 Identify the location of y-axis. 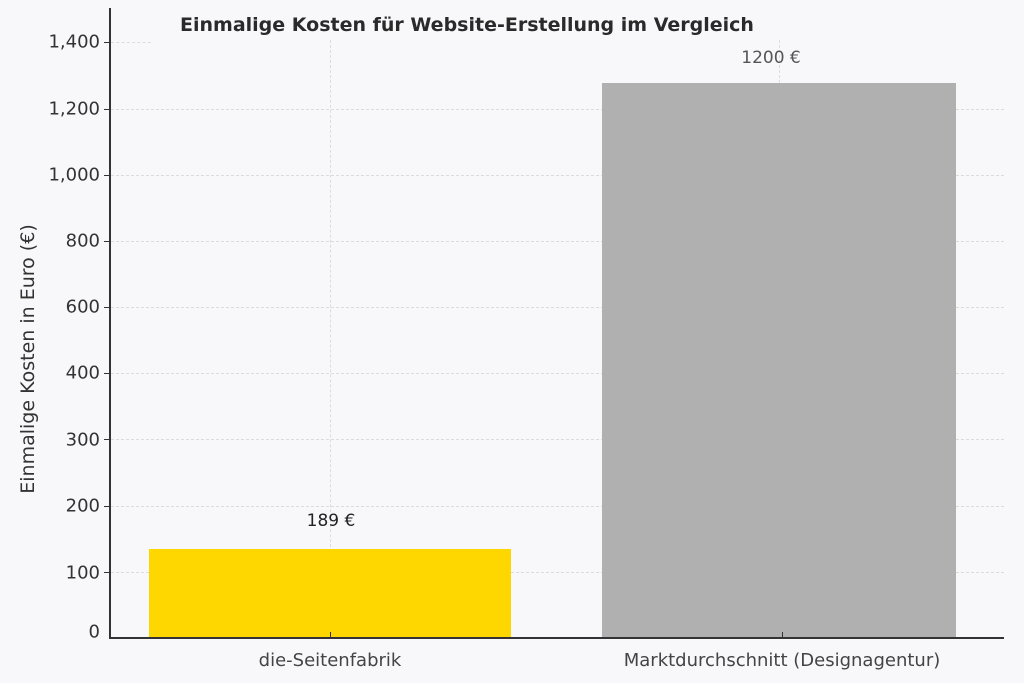
(110, 323).